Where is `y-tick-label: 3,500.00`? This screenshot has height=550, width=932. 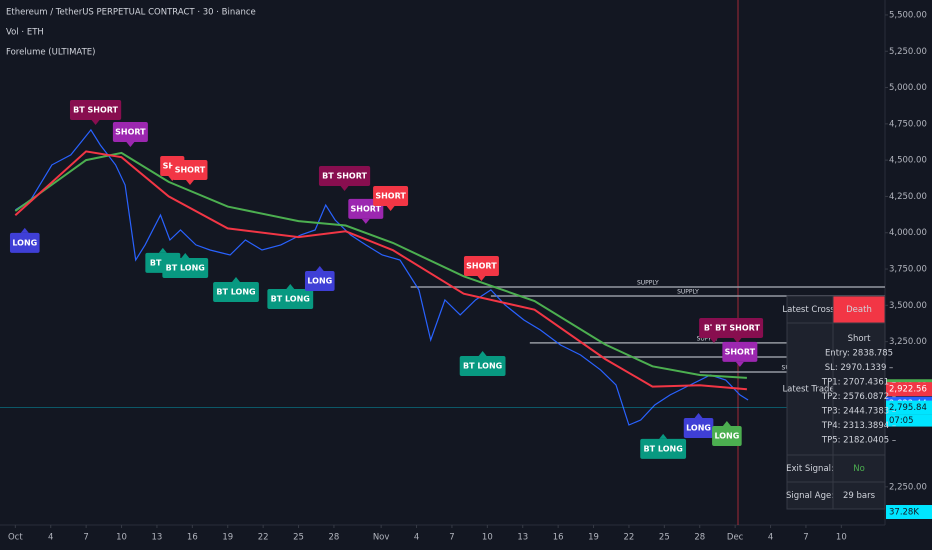 y-tick-label: 3,500.00 is located at coordinates (908, 306).